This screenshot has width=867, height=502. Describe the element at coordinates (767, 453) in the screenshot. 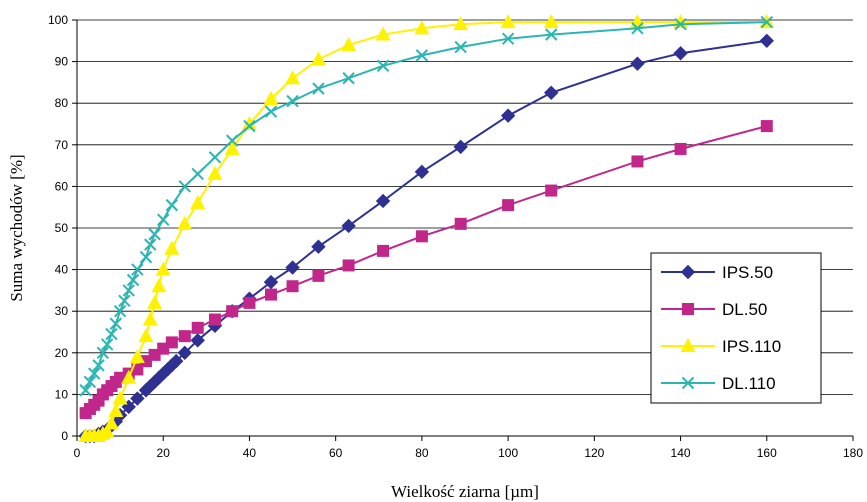

I see `x-tick-label: 160` at that location.